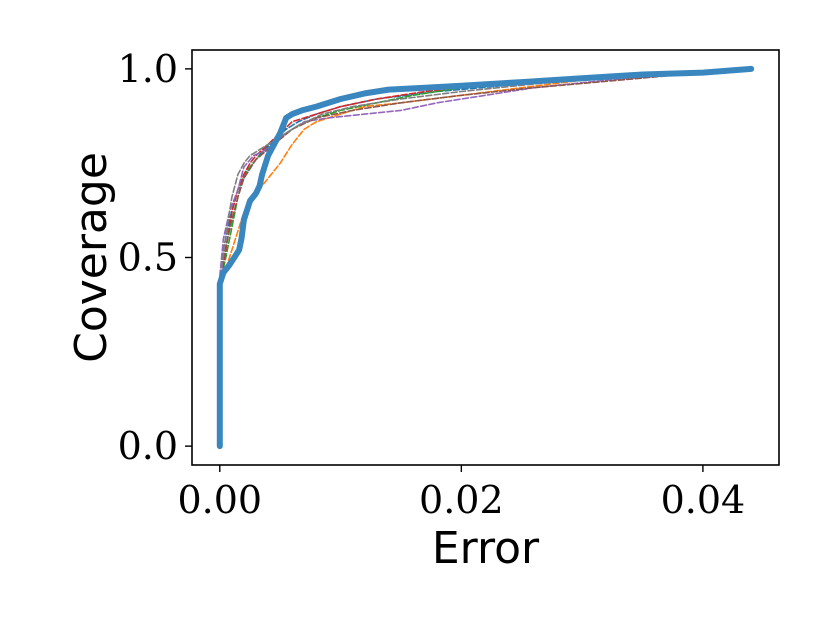 This screenshot has height=623, width=830. What do you see at coordinates (461, 500) in the screenshot?
I see `x-tick-label-2: 0.02` at bounding box center [461, 500].